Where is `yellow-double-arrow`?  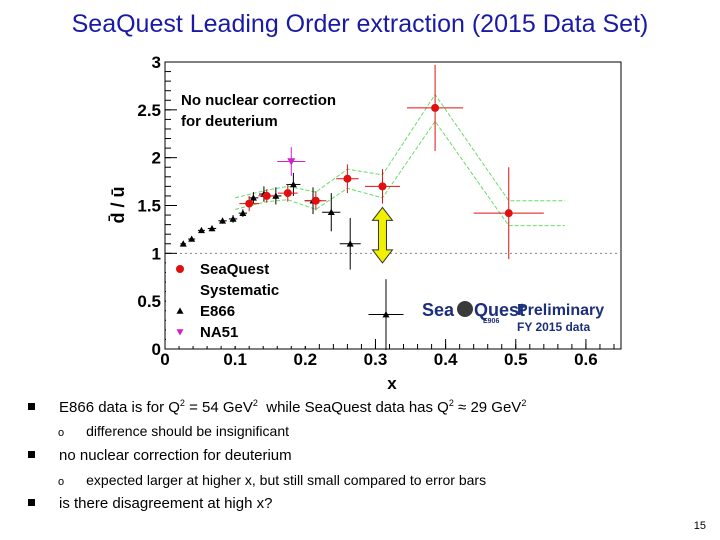 yellow-double-arrow is located at coordinates (382, 235).